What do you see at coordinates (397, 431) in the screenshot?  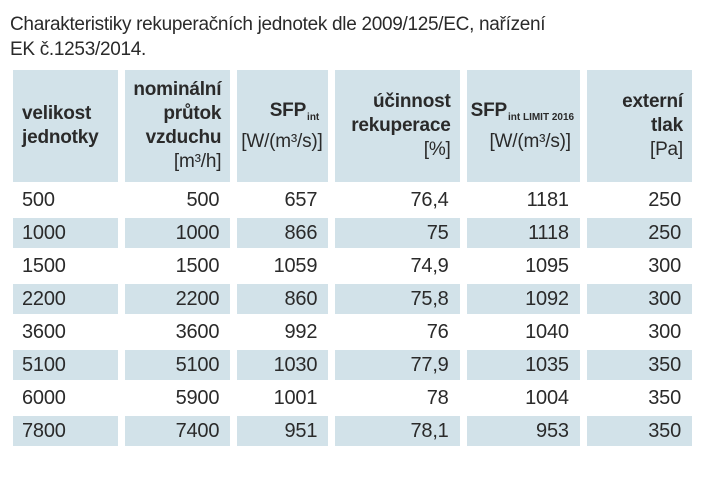 I see `table-cell: 78,1` at bounding box center [397, 431].